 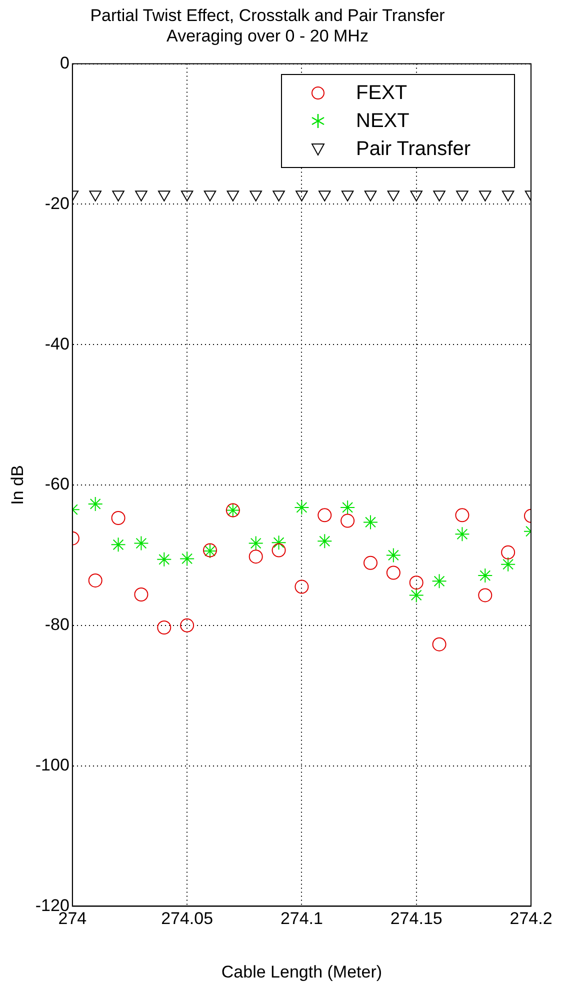 I want to click on legend-label: FEXT, so click(x=382, y=93).